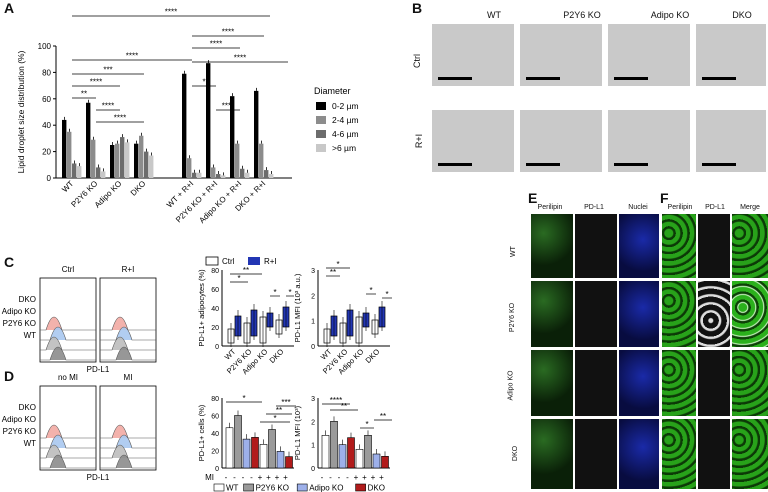 The width and height of the screenshot is (768, 492). Describe the element at coordinates (516, 453) in the screenshot. I see `e-row-dko: DKO` at that location.